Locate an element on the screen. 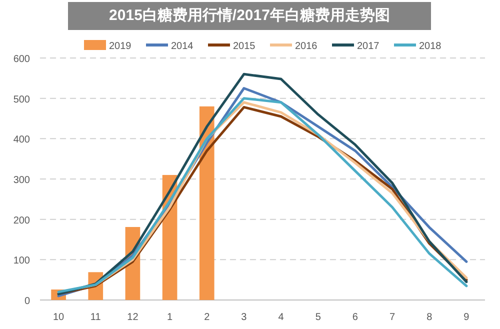 This screenshot has height=329, width=500. y-tick-label: 100 is located at coordinates (21, 261).